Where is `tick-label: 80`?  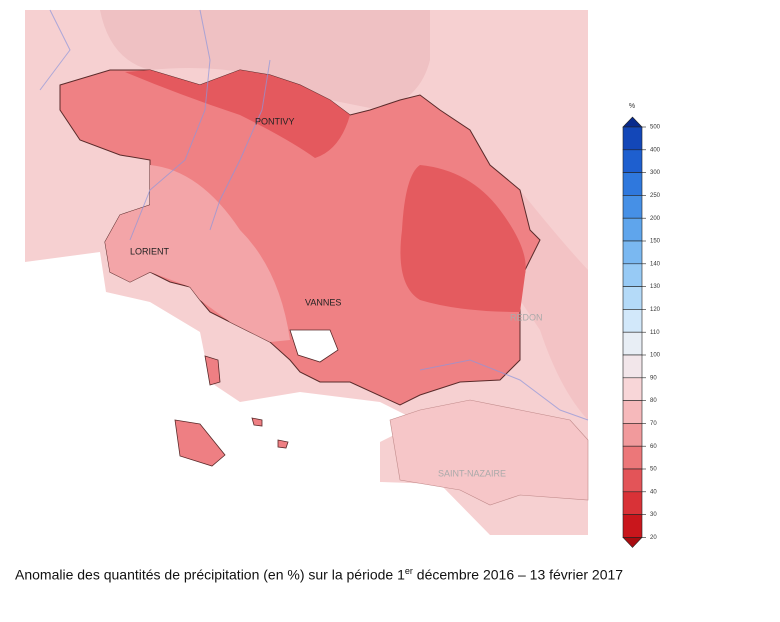 tick-label: 80 is located at coordinates (653, 401).